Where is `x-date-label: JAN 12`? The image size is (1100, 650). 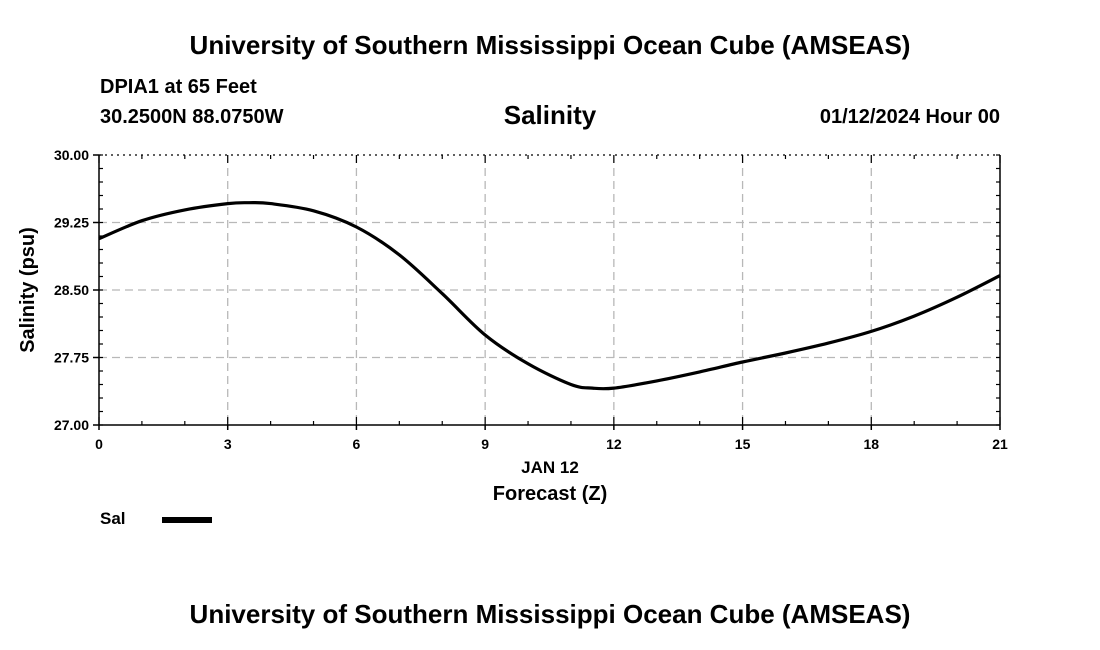 x-date-label: JAN 12 is located at coordinates (550, 467).